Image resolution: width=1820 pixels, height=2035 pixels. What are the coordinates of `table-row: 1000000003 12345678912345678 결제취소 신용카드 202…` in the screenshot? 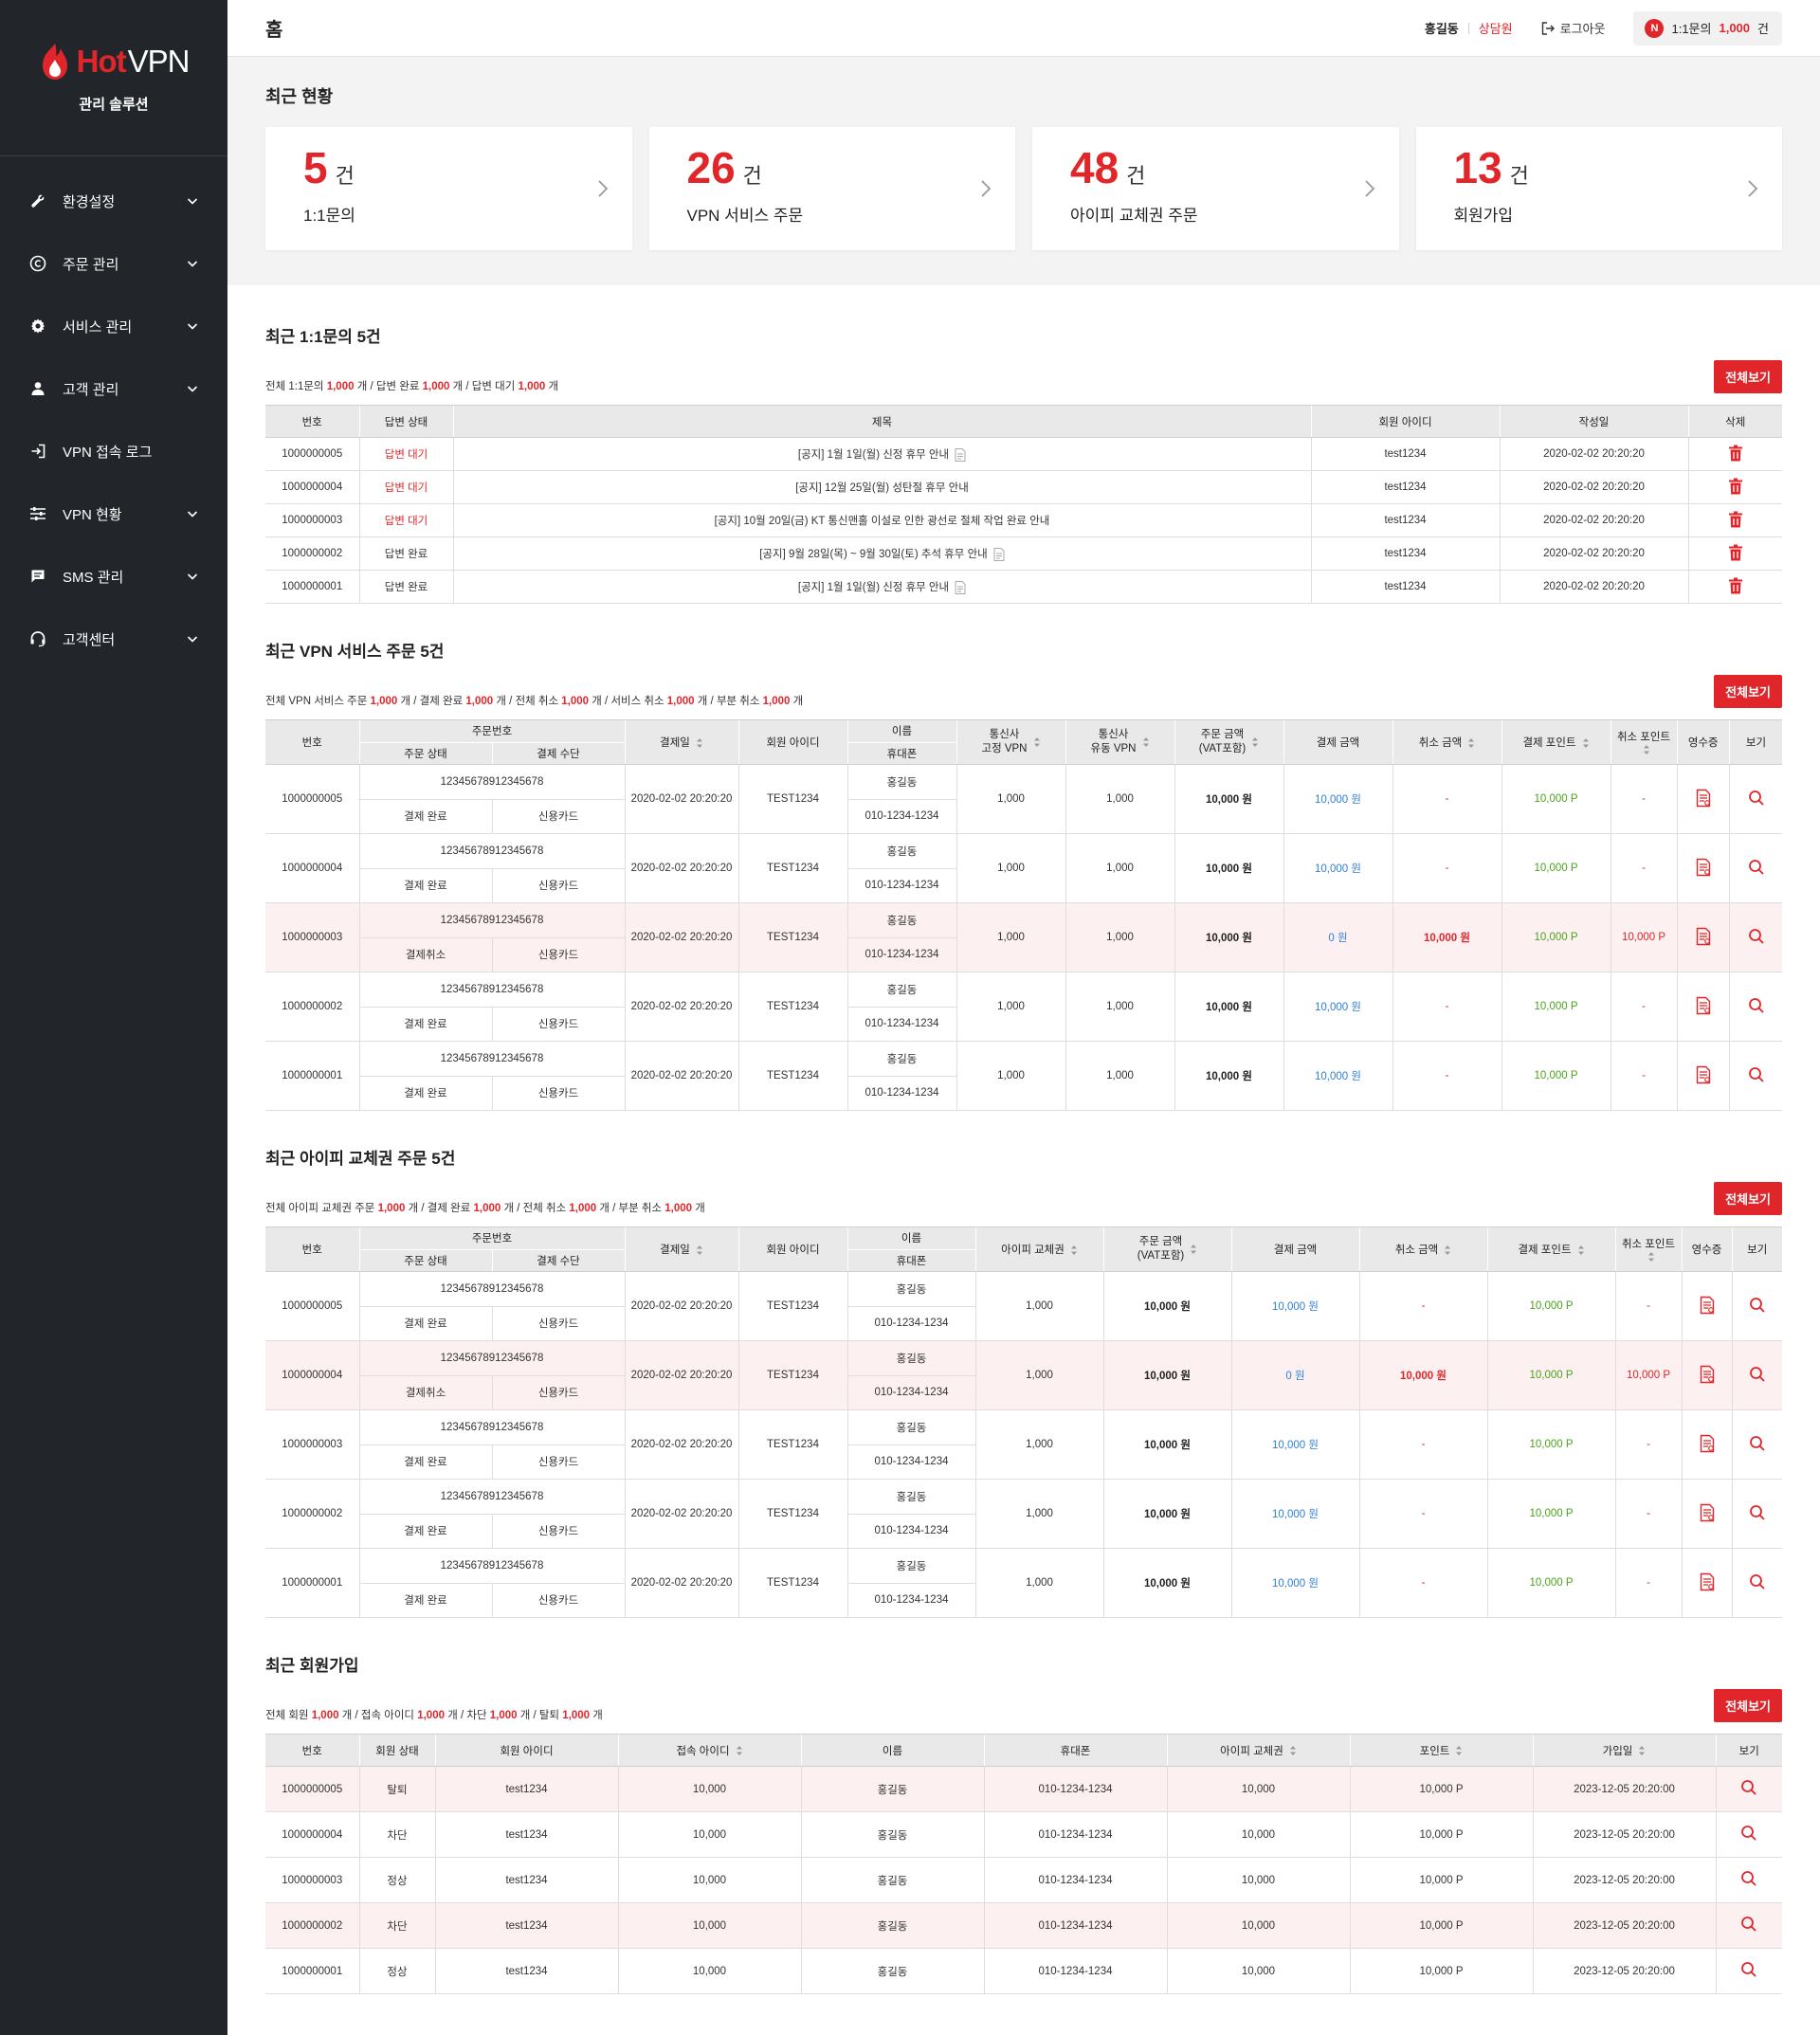 It's located at (1023, 937).